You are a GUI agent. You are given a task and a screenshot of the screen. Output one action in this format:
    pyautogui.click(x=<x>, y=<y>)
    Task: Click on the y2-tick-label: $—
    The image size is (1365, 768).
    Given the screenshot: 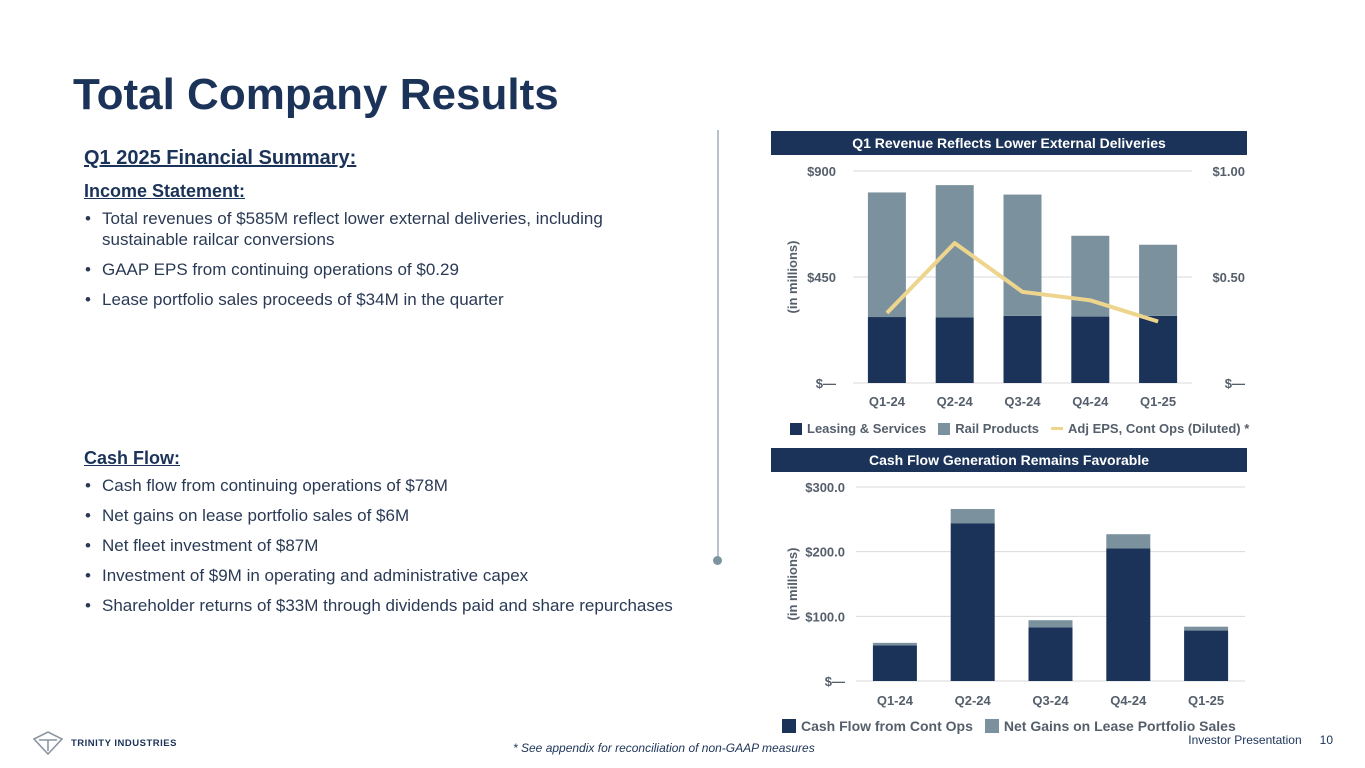 What is the action you would take?
    pyautogui.click(x=1235, y=383)
    